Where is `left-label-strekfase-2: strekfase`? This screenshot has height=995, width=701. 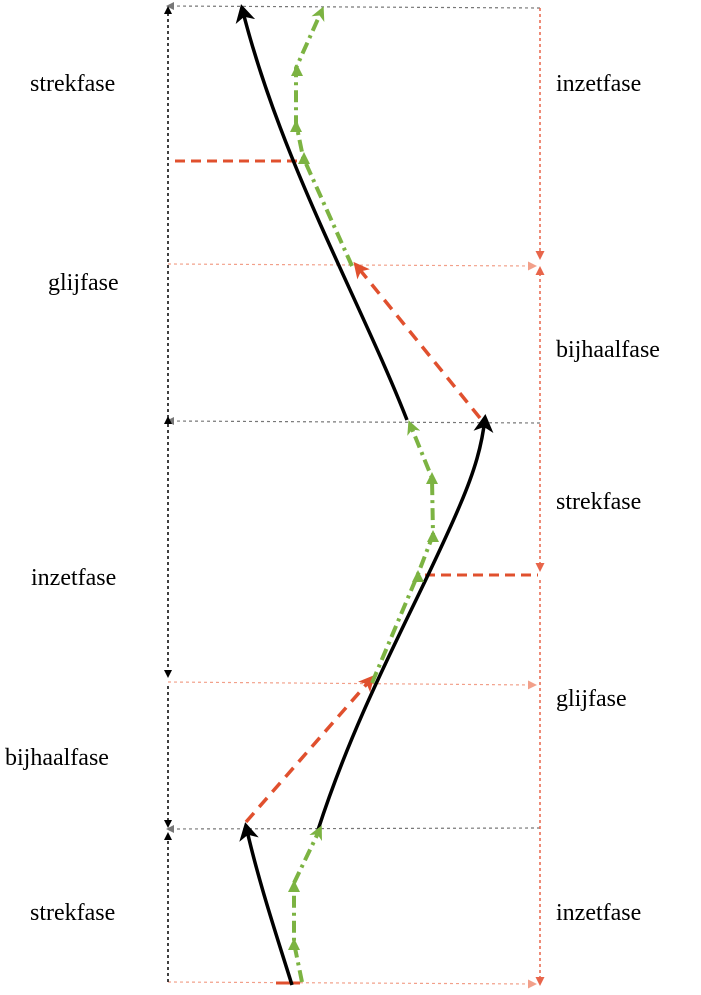 left-label-strekfase-2: strekfase is located at coordinates (72, 913).